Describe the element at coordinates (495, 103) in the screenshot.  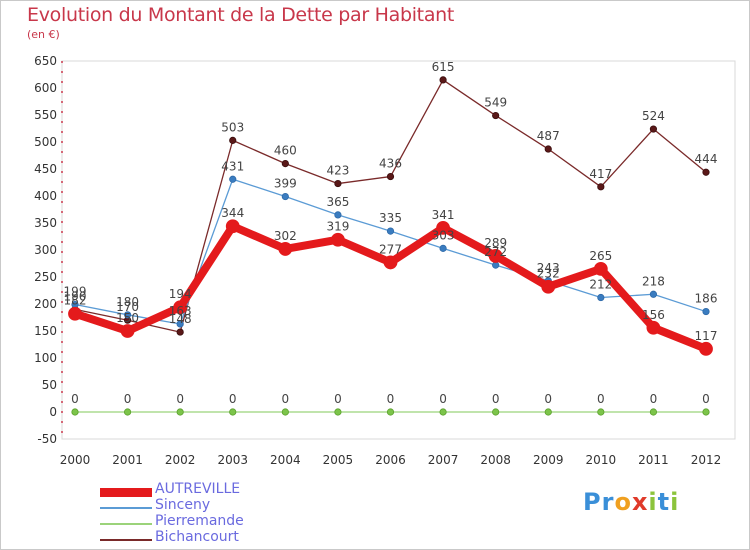
I see `data-label-bichancourt: 549` at that location.